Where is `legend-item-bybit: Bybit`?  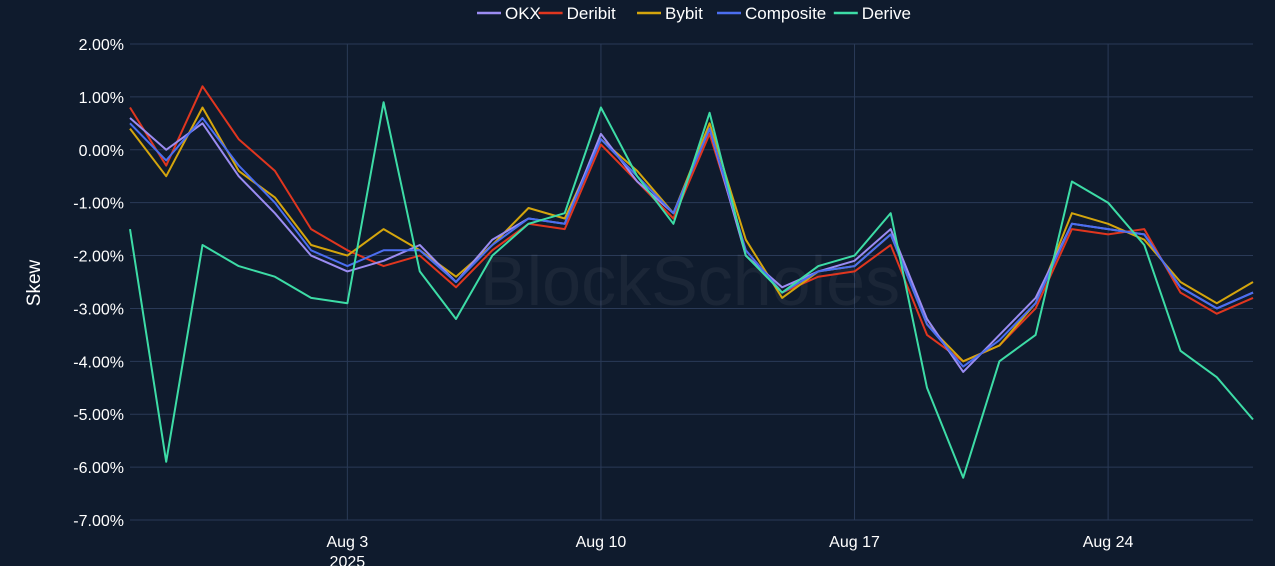 legend-item-bybit: Bybit is located at coordinates (670, 13).